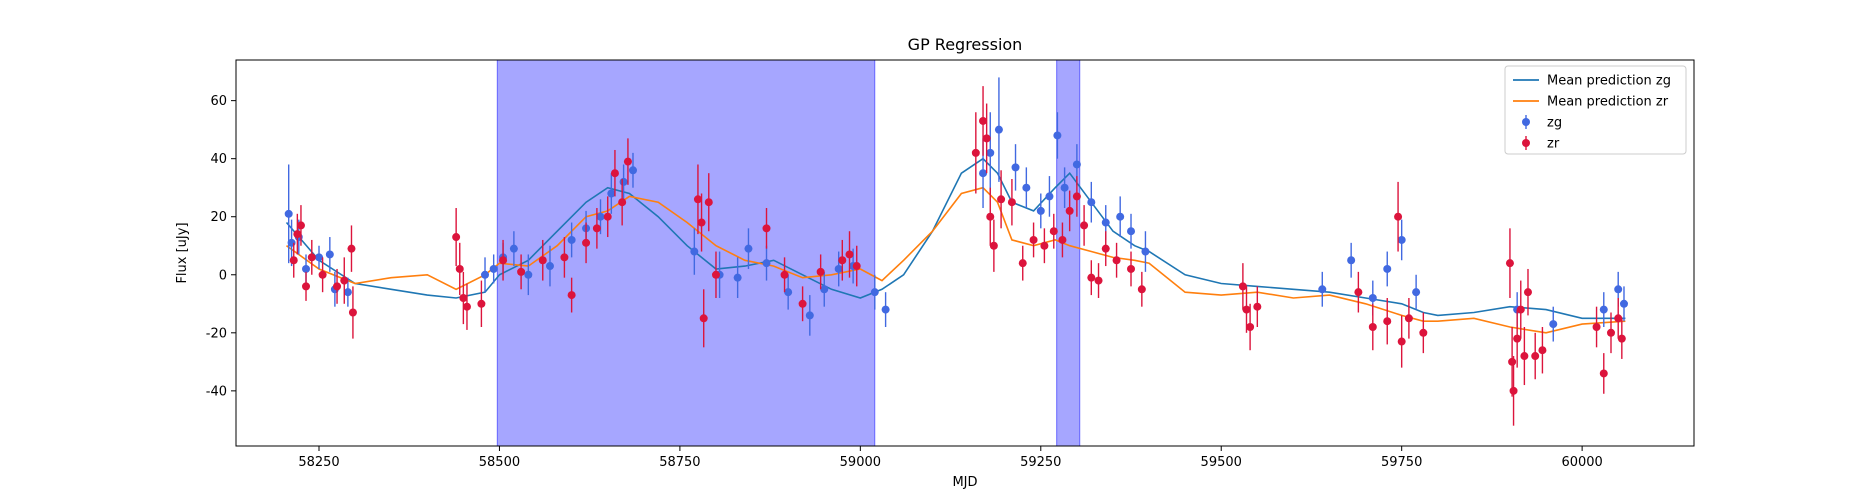 This screenshot has width=1875, height=500. What do you see at coordinates (965, 44) in the screenshot?
I see `chart-title: GP Regression` at bounding box center [965, 44].